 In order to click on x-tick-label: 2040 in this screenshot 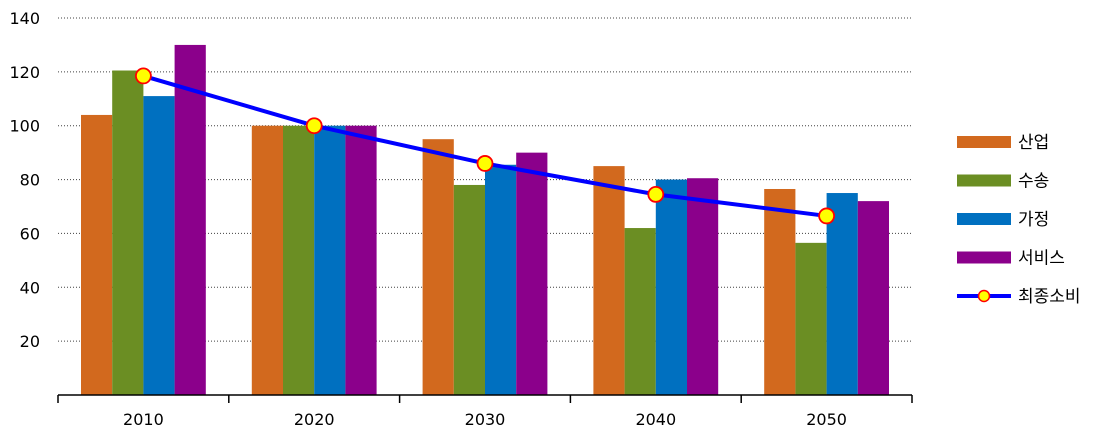, I will do `click(655, 419)`.